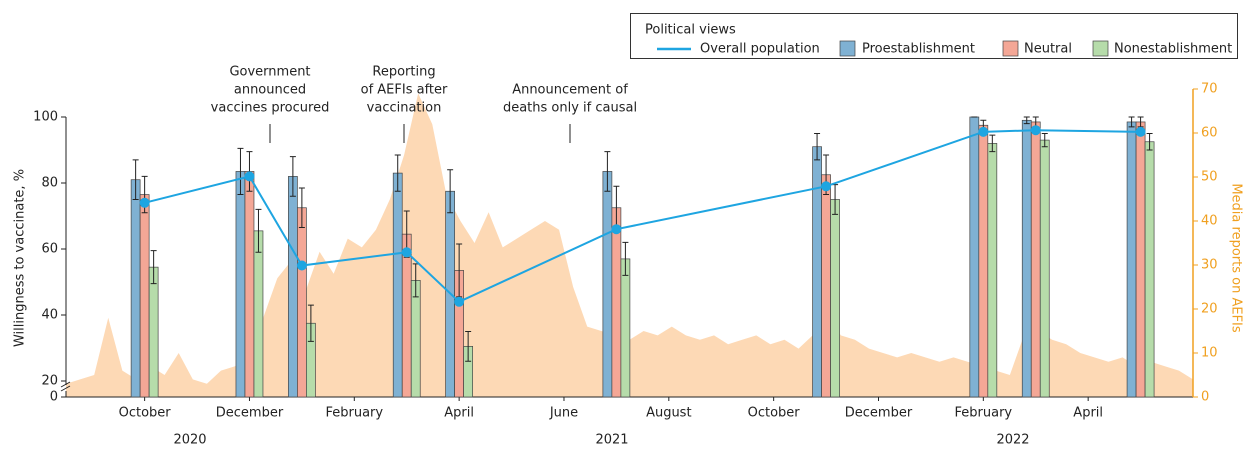 This screenshot has width=1251, height=451. Describe the element at coordinates (1209, 177) in the screenshot. I see `y2-tick-label: 50` at that location.